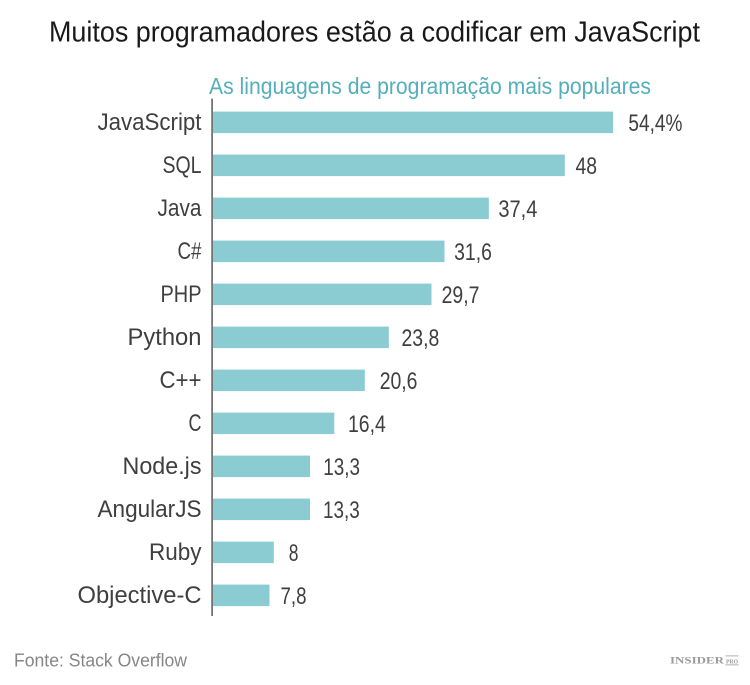 The image size is (750, 685). I want to click on svg-text: PRO, so click(732, 662).